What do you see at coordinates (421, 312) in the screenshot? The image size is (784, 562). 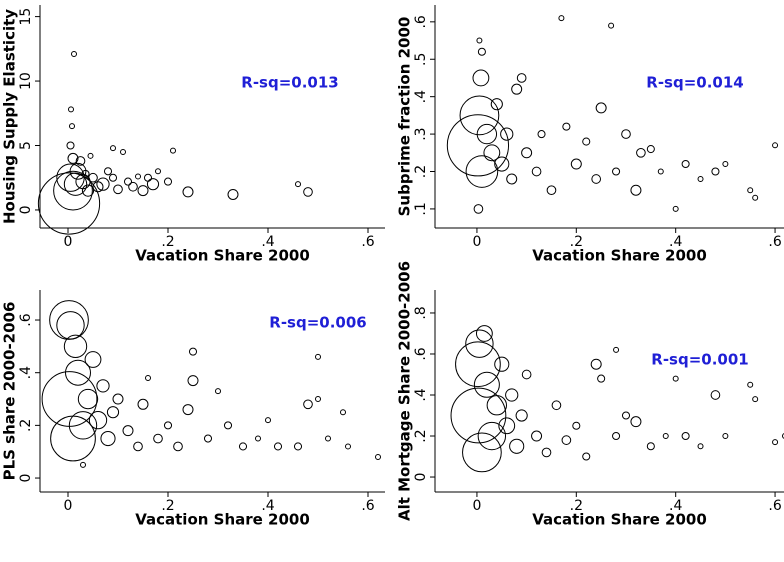 I see `y-tick-label: .8` at bounding box center [421, 312].